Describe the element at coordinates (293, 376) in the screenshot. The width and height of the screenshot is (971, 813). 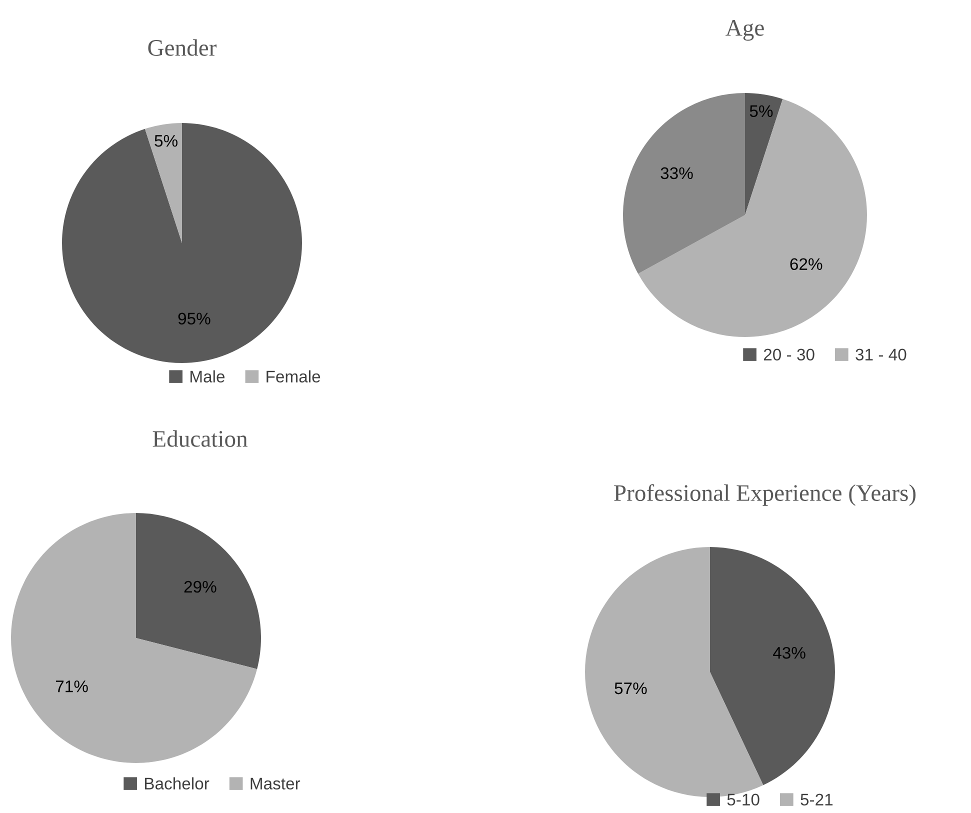
I see `legend-label: Female` at that location.